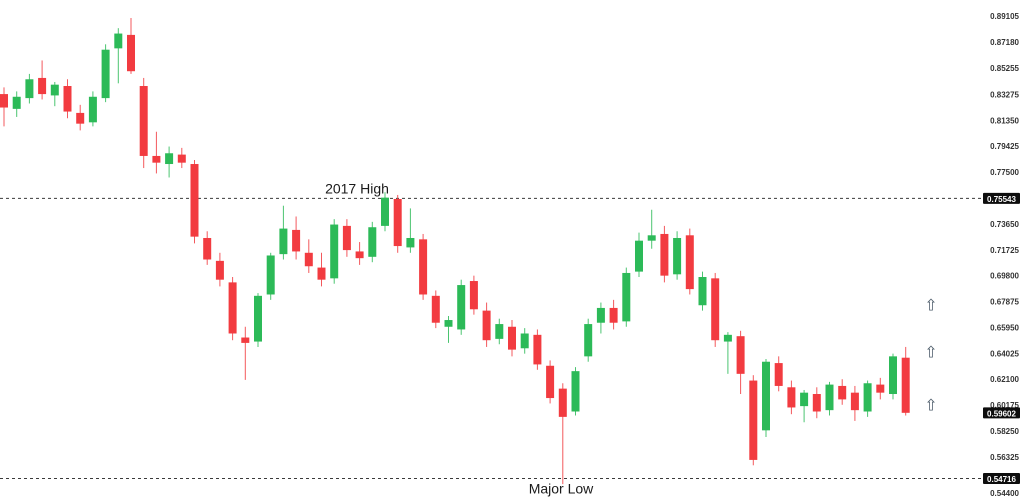 This screenshot has height=501, width=1024. I want to click on price-tick-label: 0.54400, so click(1004, 493).